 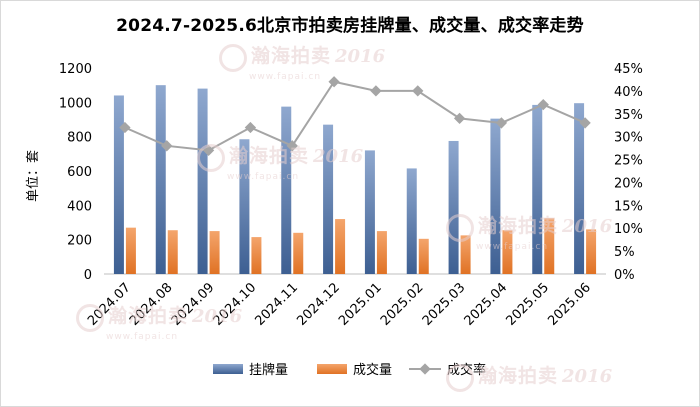 What do you see at coordinates (425, 369) in the screenshot?
I see `legend-swatch-rate-marker` at bounding box center [425, 369].